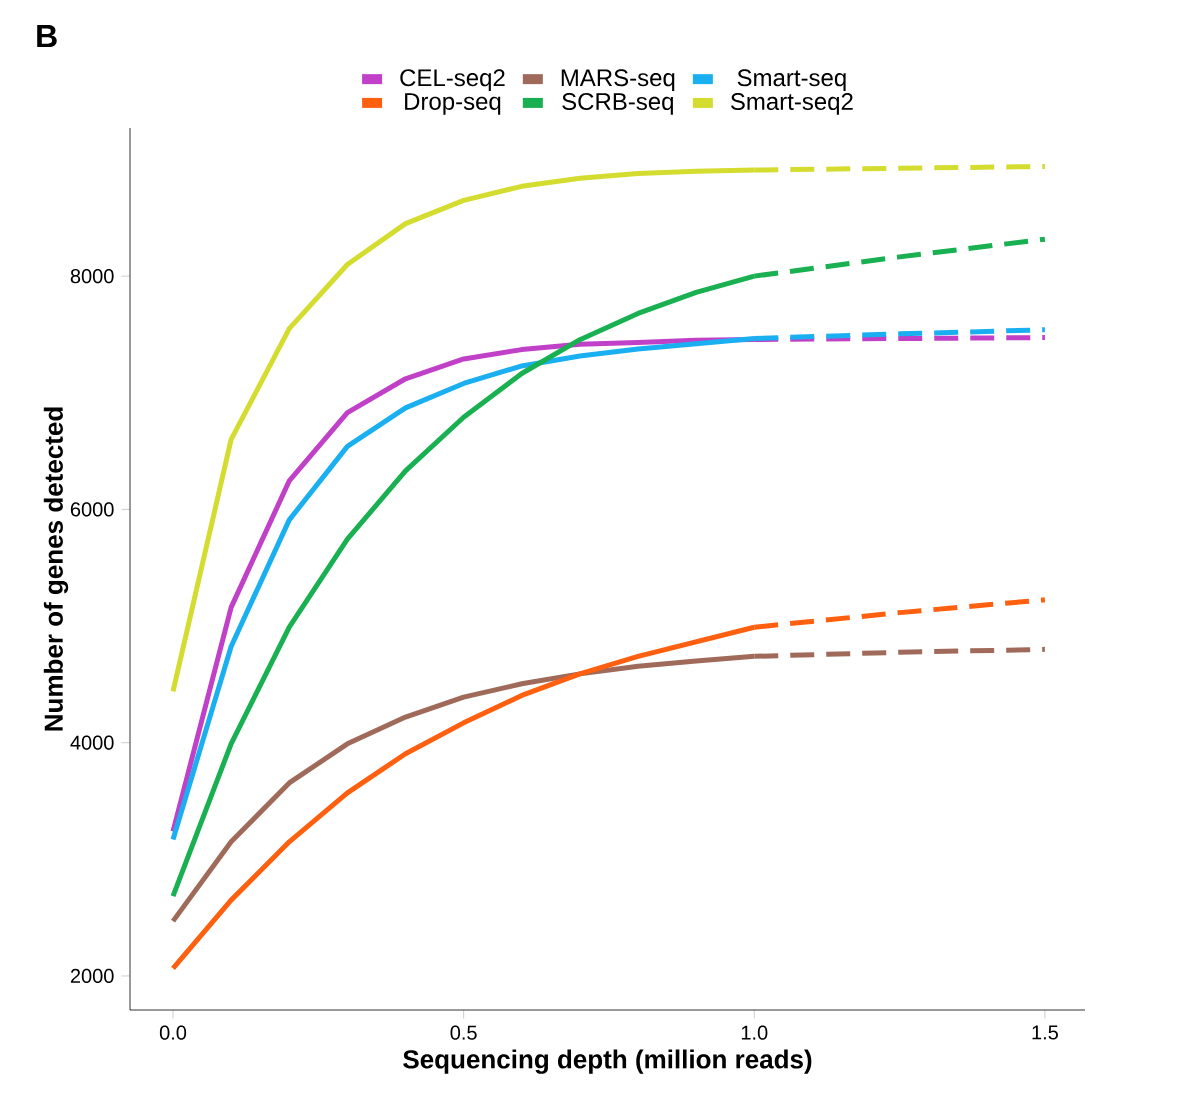 The height and width of the screenshot is (1094, 1185). Describe the element at coordinates (56, 569) in the screenshot. I see `y-axis-title: Number of genes detected` at that location.